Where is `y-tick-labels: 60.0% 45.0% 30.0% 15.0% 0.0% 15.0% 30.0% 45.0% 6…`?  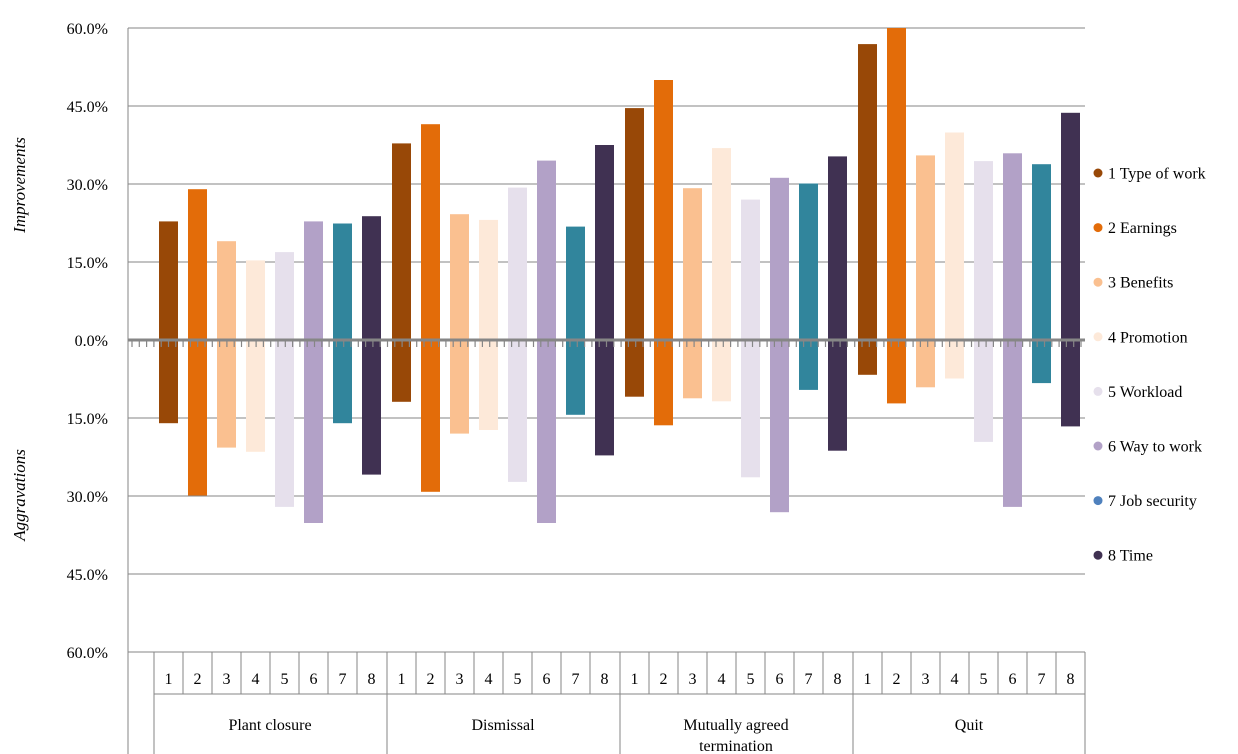 y-tick-labels: 60.0% 45.0% 30.0% 15.0% 0.0% 15.0% 30.0% 45.0% 6… is located at coordinates (87, 341).